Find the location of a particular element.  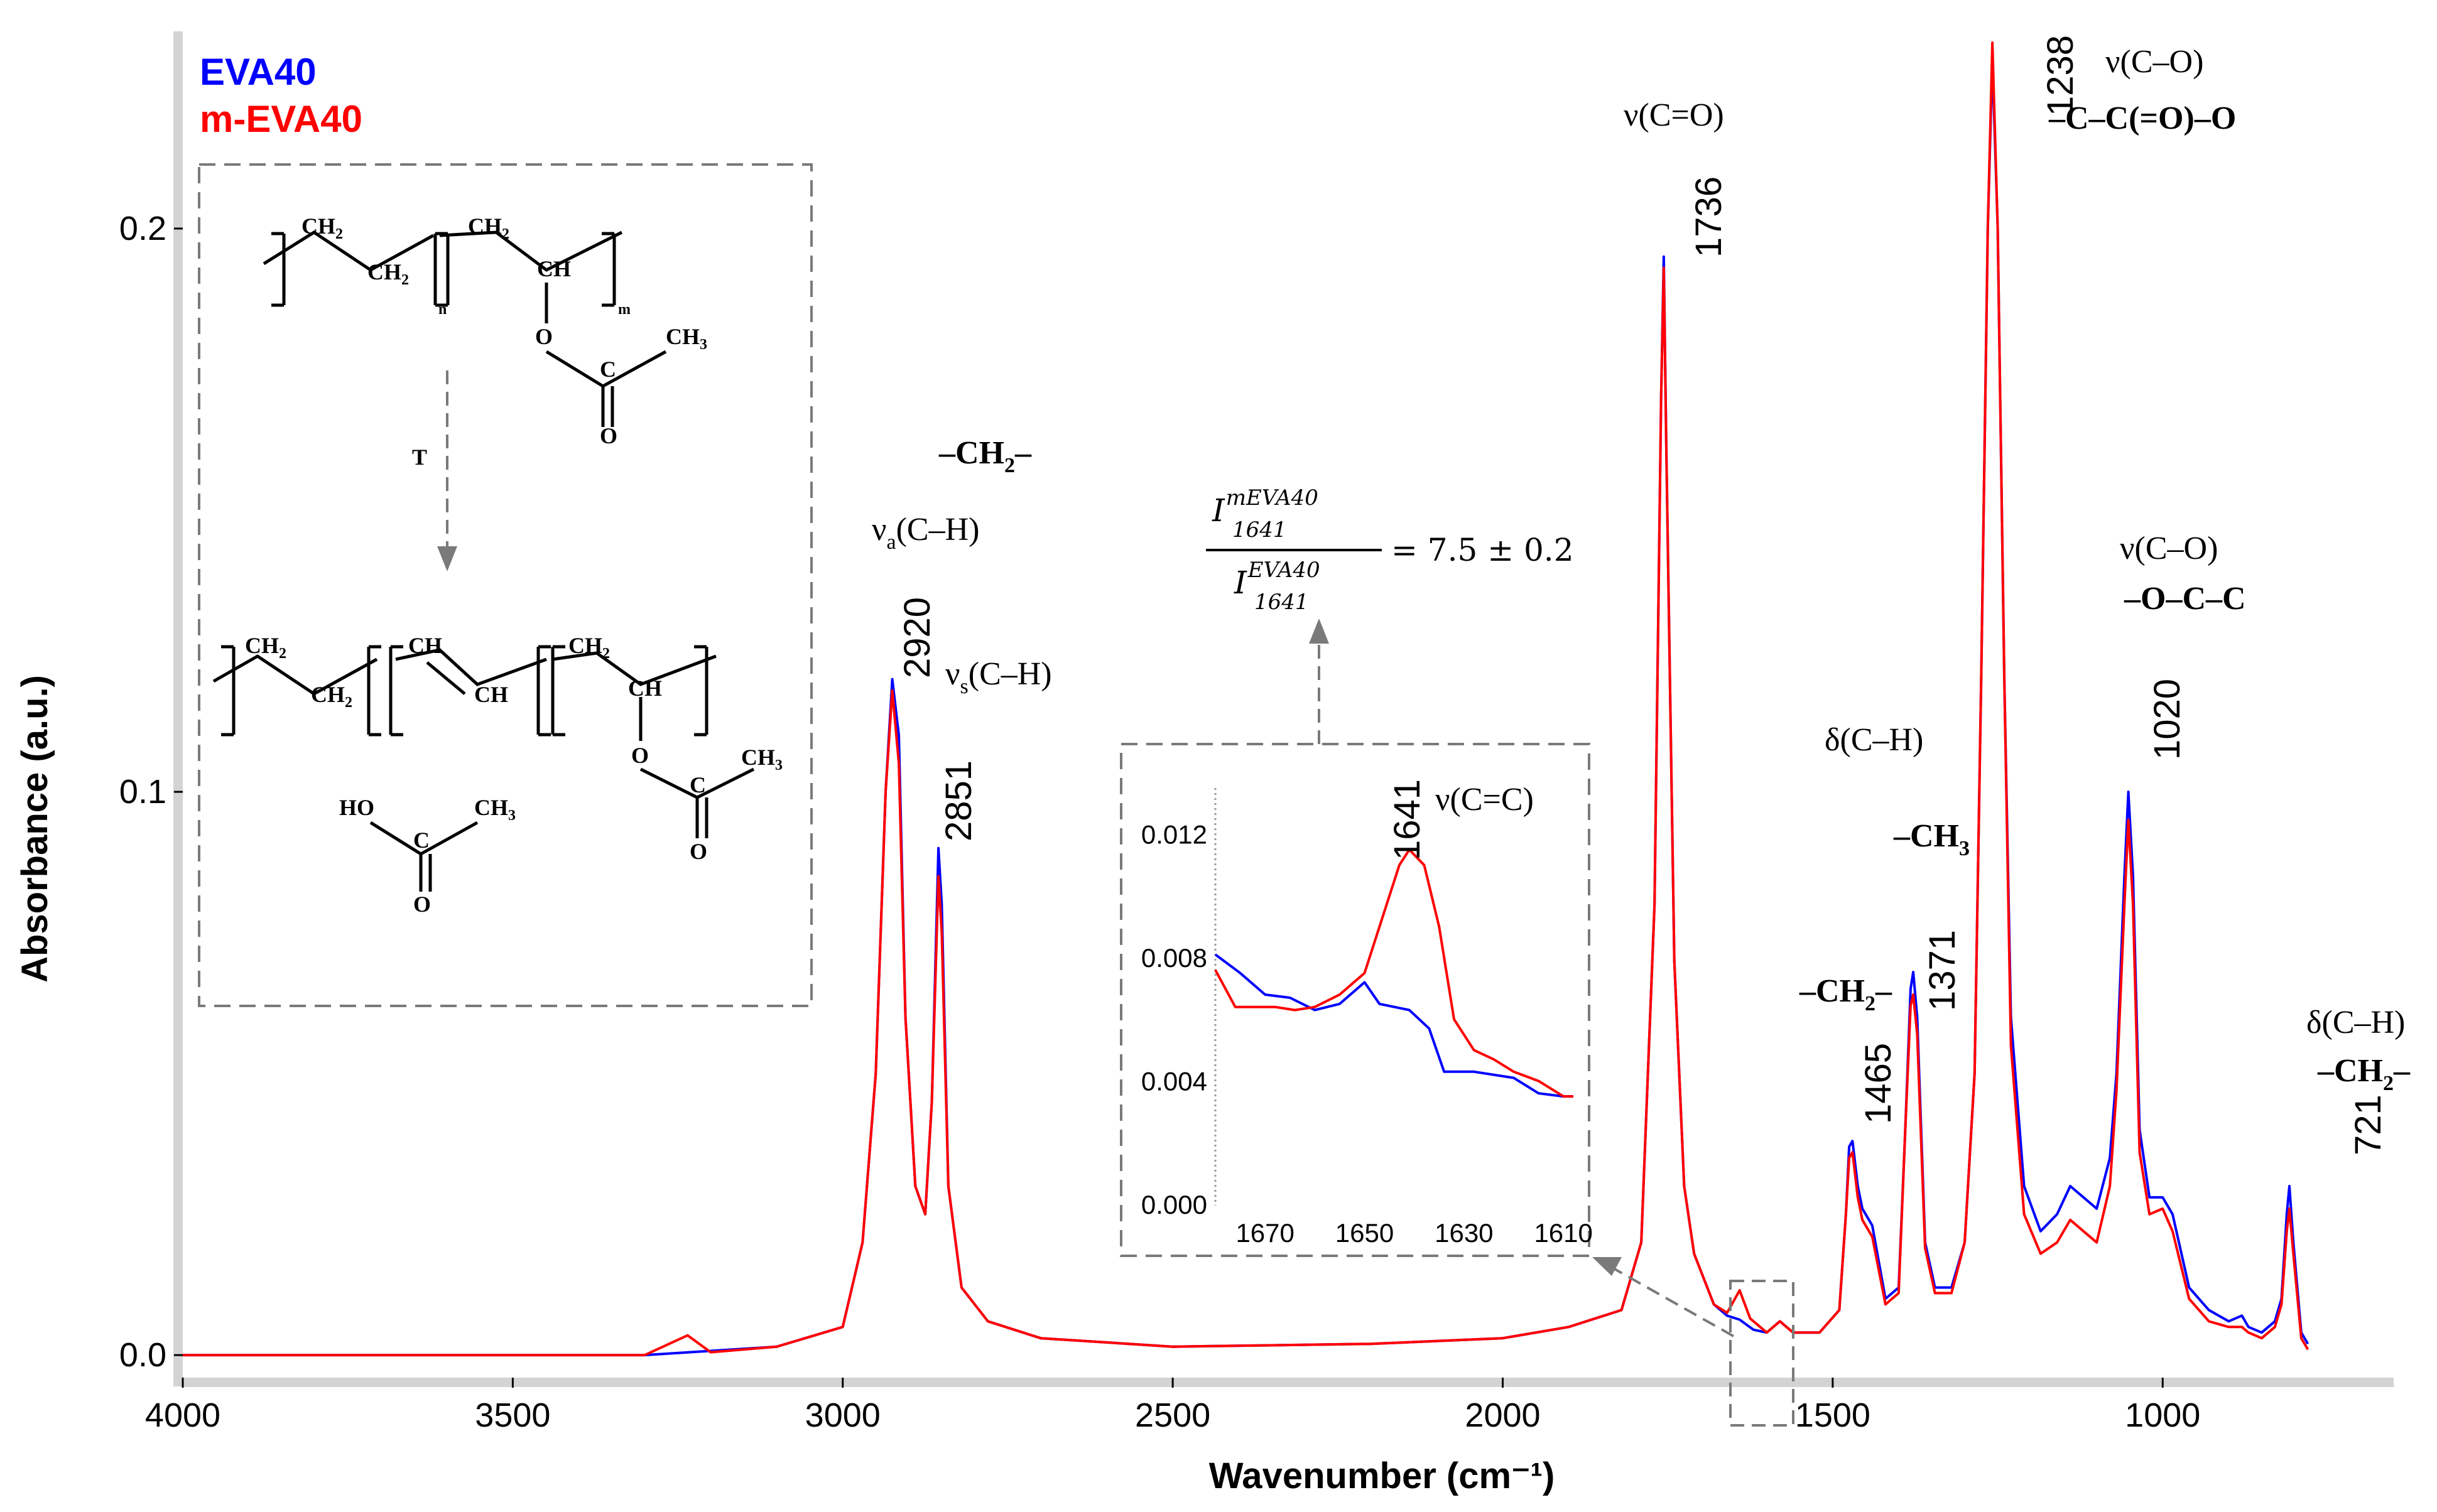

annotation-ch3: –CH3 is located at coordinates (1931, 839).